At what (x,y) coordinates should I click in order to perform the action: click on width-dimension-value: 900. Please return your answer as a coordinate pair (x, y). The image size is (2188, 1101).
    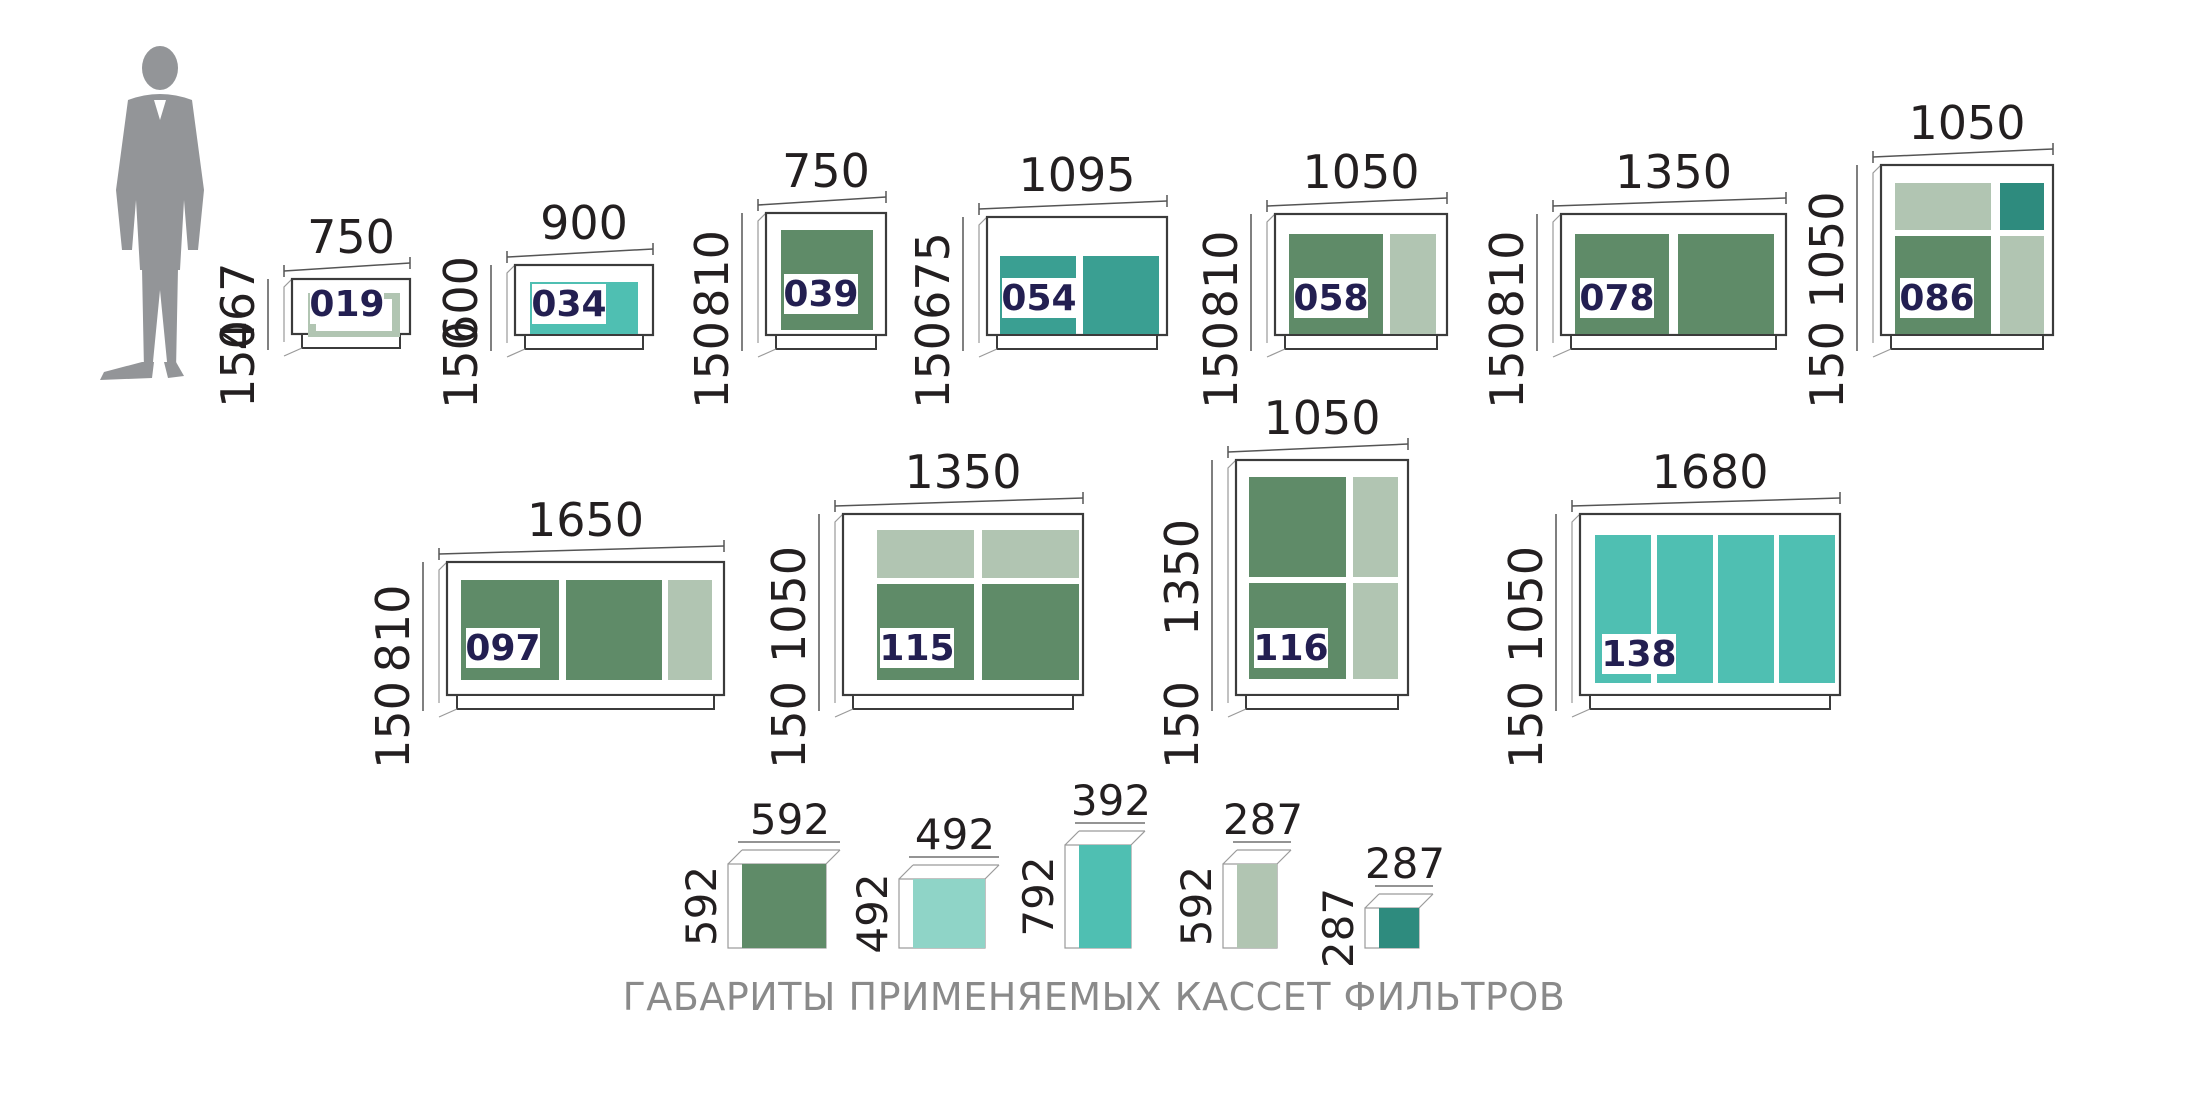
    Looking at the image, I should click on (584, 223).